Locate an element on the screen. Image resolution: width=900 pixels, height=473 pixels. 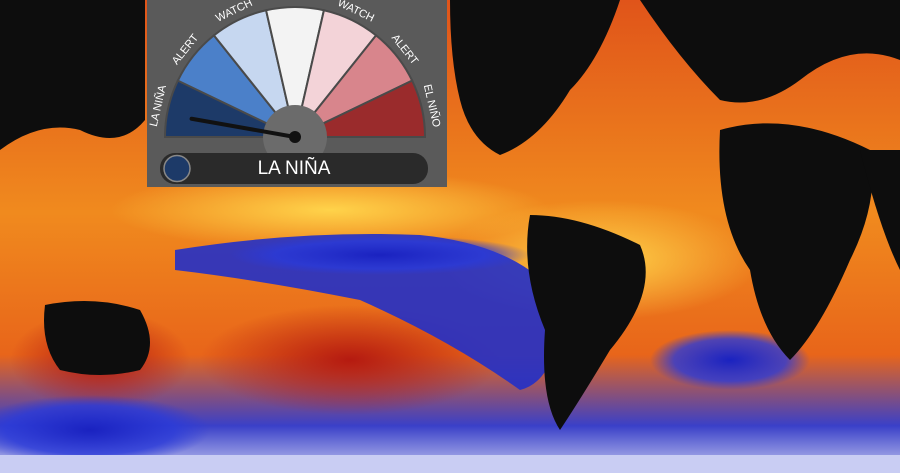
status-bar is located at coordinates (294, 168).